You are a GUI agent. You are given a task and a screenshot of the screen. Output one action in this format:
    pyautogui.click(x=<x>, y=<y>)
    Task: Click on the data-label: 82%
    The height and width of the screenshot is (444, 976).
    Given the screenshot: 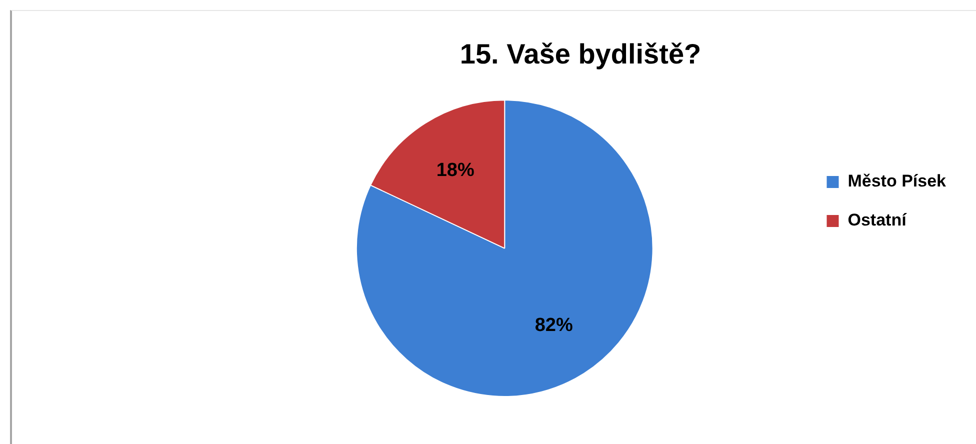 What is the action you would take?
    pyautogui.click(x=553, y=325)
    